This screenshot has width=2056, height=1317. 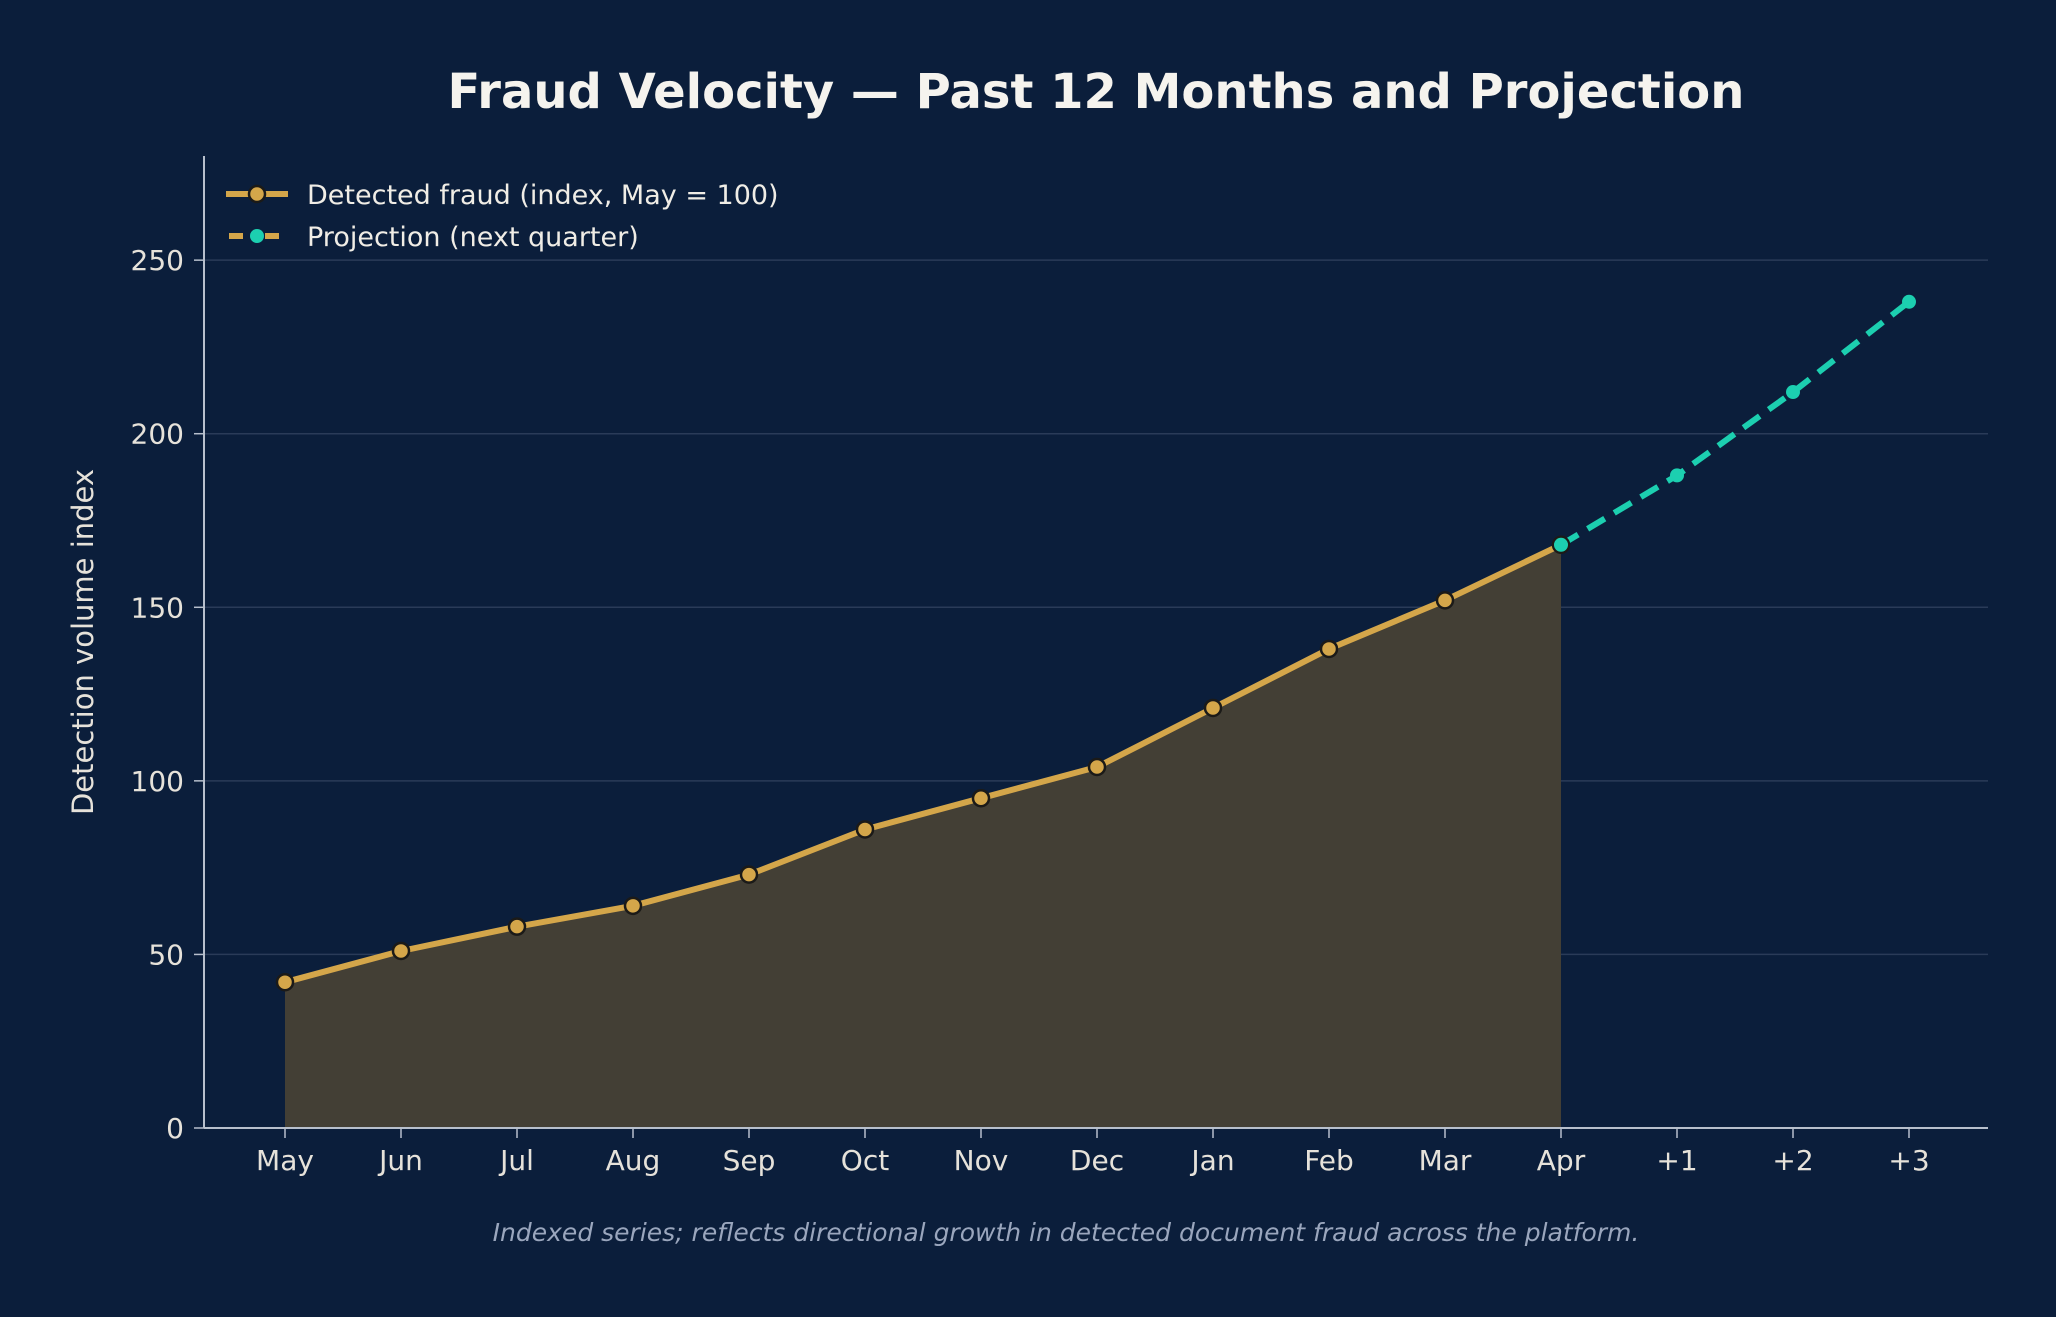 What do you see at coordinates (157, 434) in the screenshot?
I see `y-tick-label: 200` at bounding box center [157, 434].